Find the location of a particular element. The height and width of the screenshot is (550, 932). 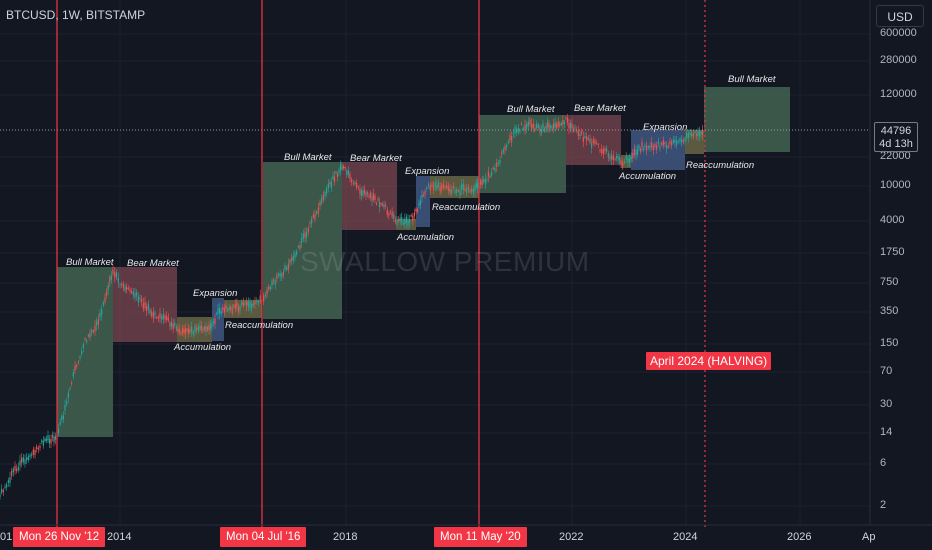

date-marker-2016: Mon 04 Jul '16 is located at coordinates (263, 537).